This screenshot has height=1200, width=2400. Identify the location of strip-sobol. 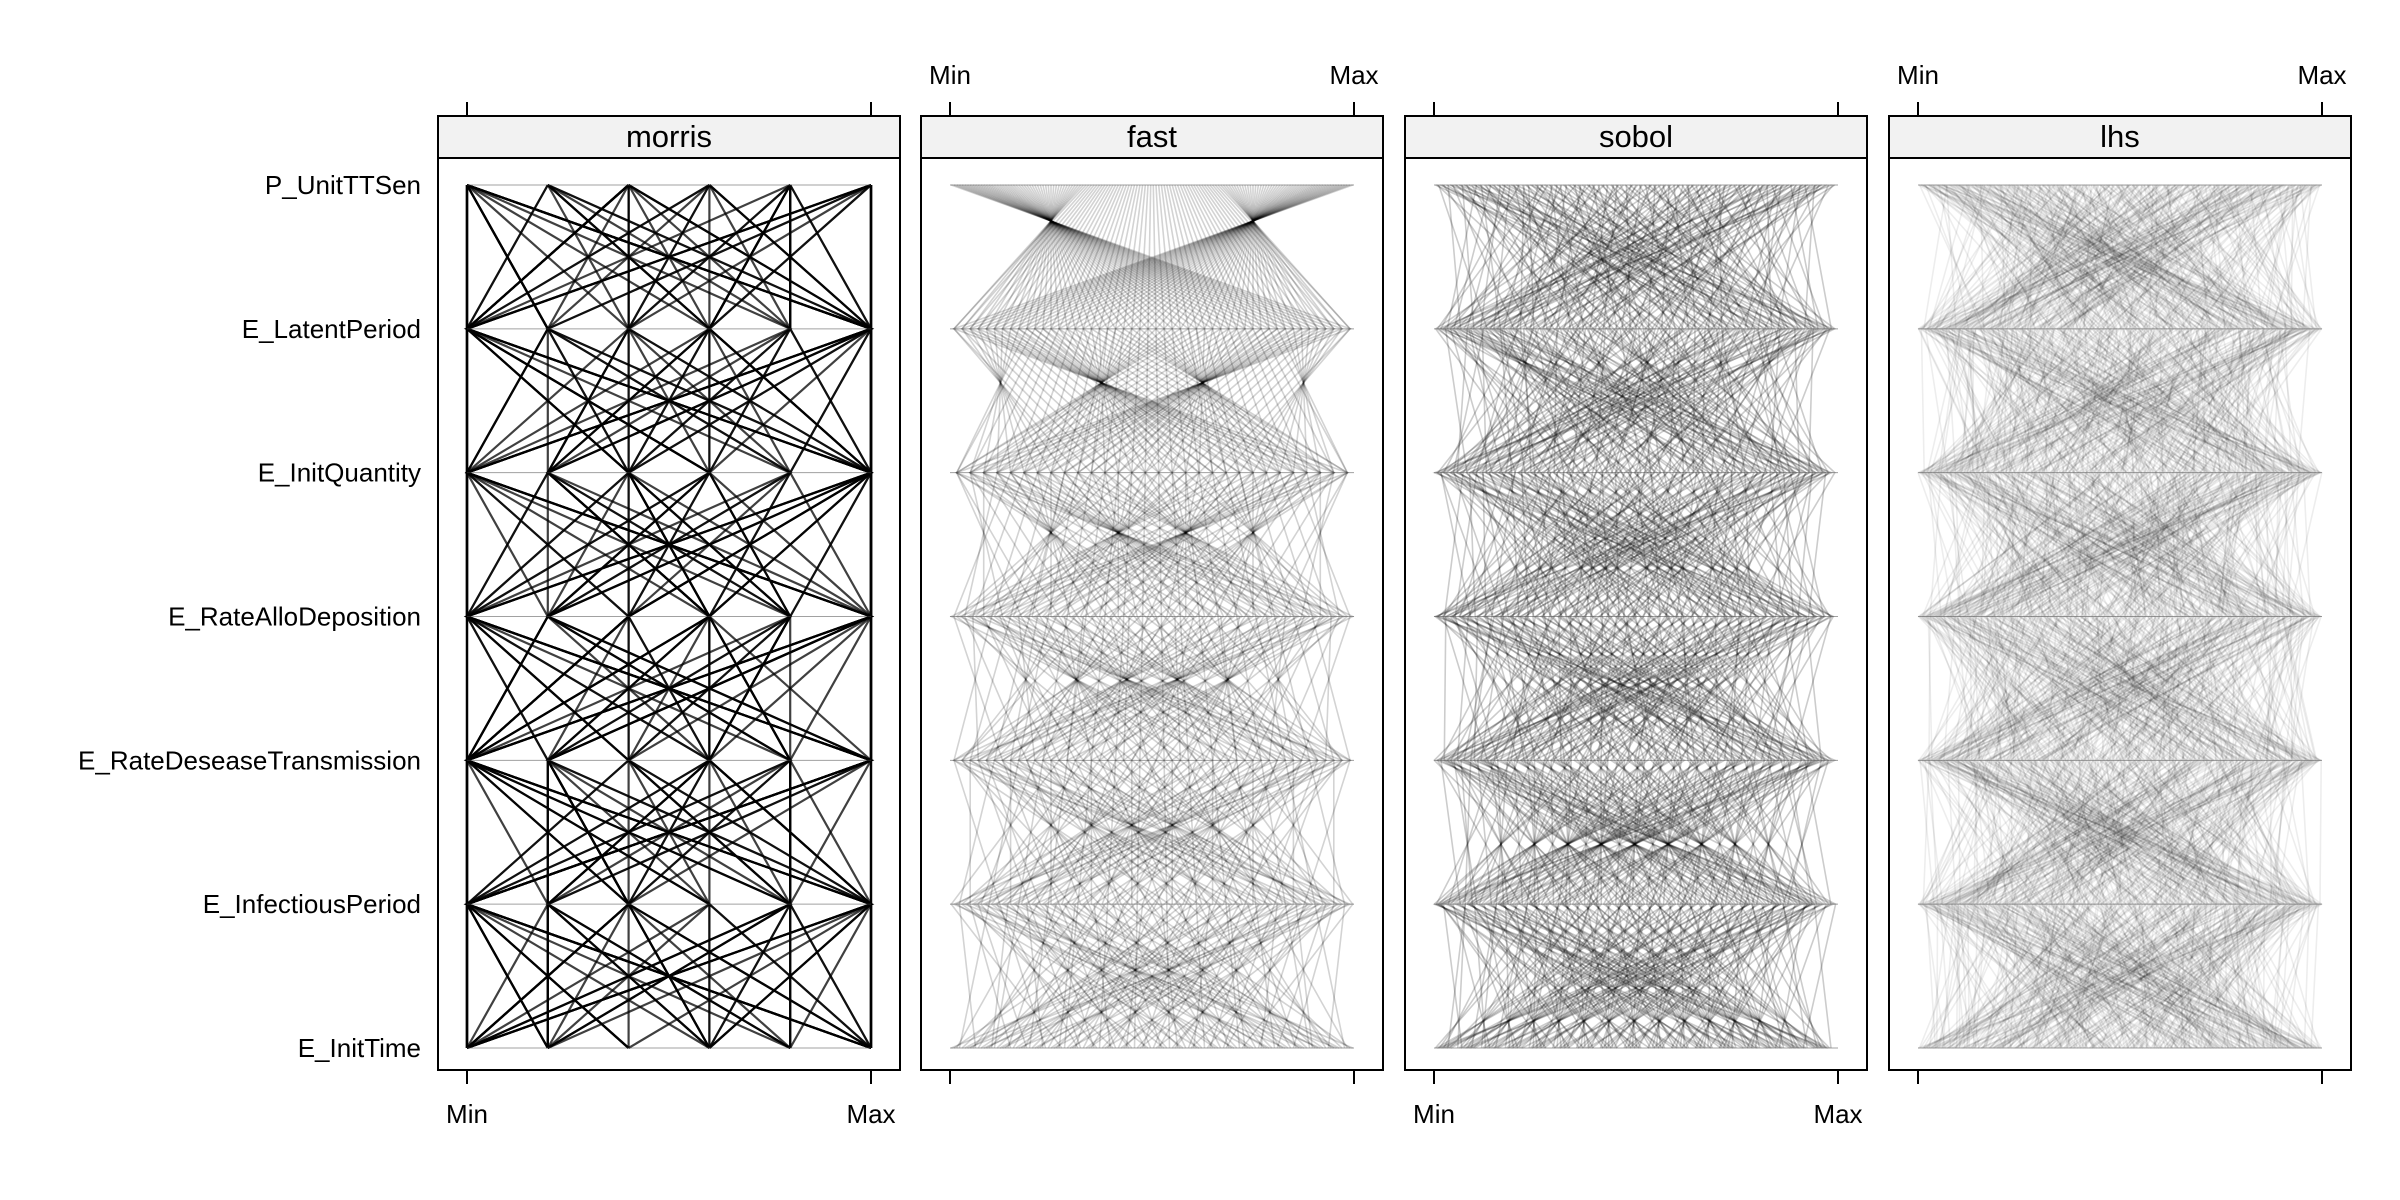
(1636, 137).